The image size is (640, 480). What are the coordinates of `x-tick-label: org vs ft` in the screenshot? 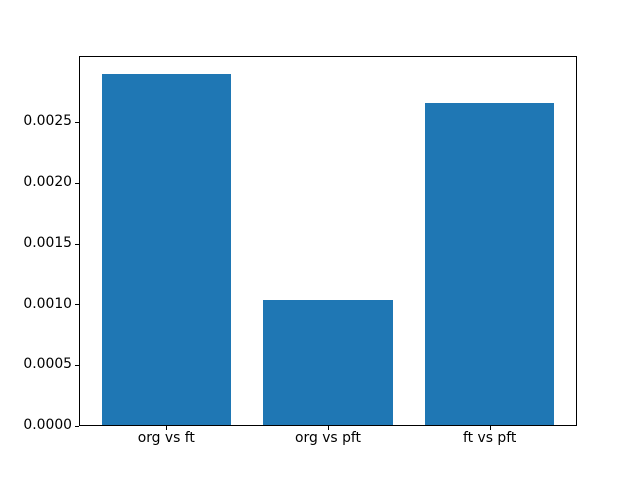 It's located at (166, 438).